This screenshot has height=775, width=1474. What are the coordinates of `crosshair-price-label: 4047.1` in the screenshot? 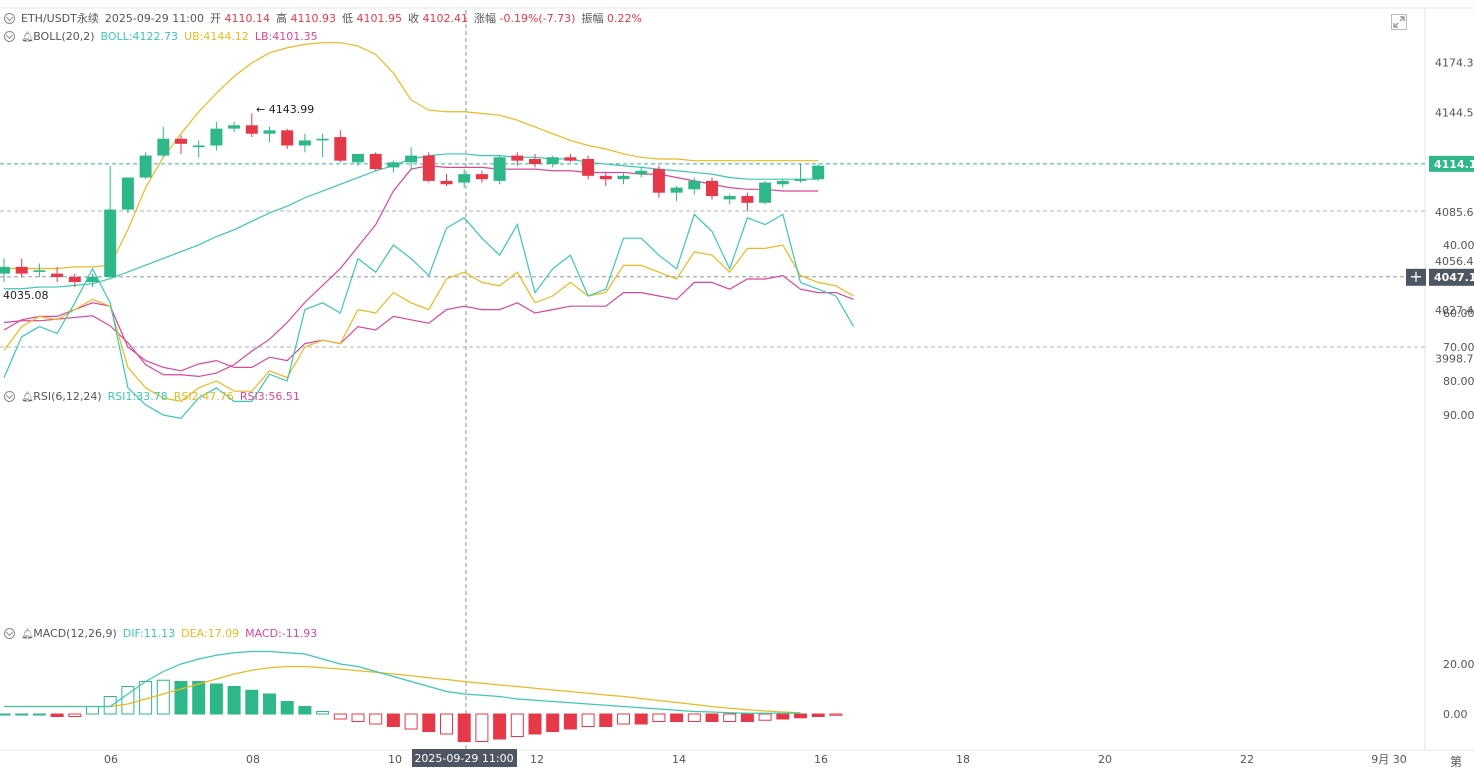 It's located at (1454, 277).